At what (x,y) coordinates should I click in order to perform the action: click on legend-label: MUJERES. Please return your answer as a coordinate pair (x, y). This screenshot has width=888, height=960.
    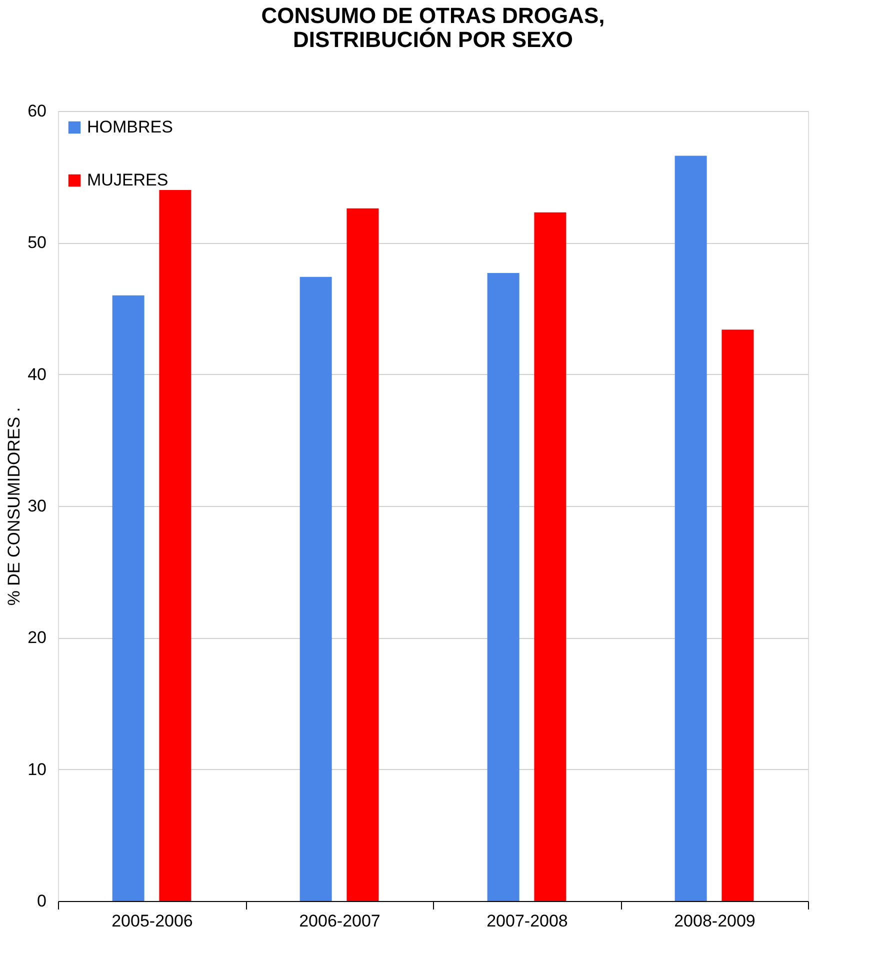
    Looking at the image, I should click on (127, 180).